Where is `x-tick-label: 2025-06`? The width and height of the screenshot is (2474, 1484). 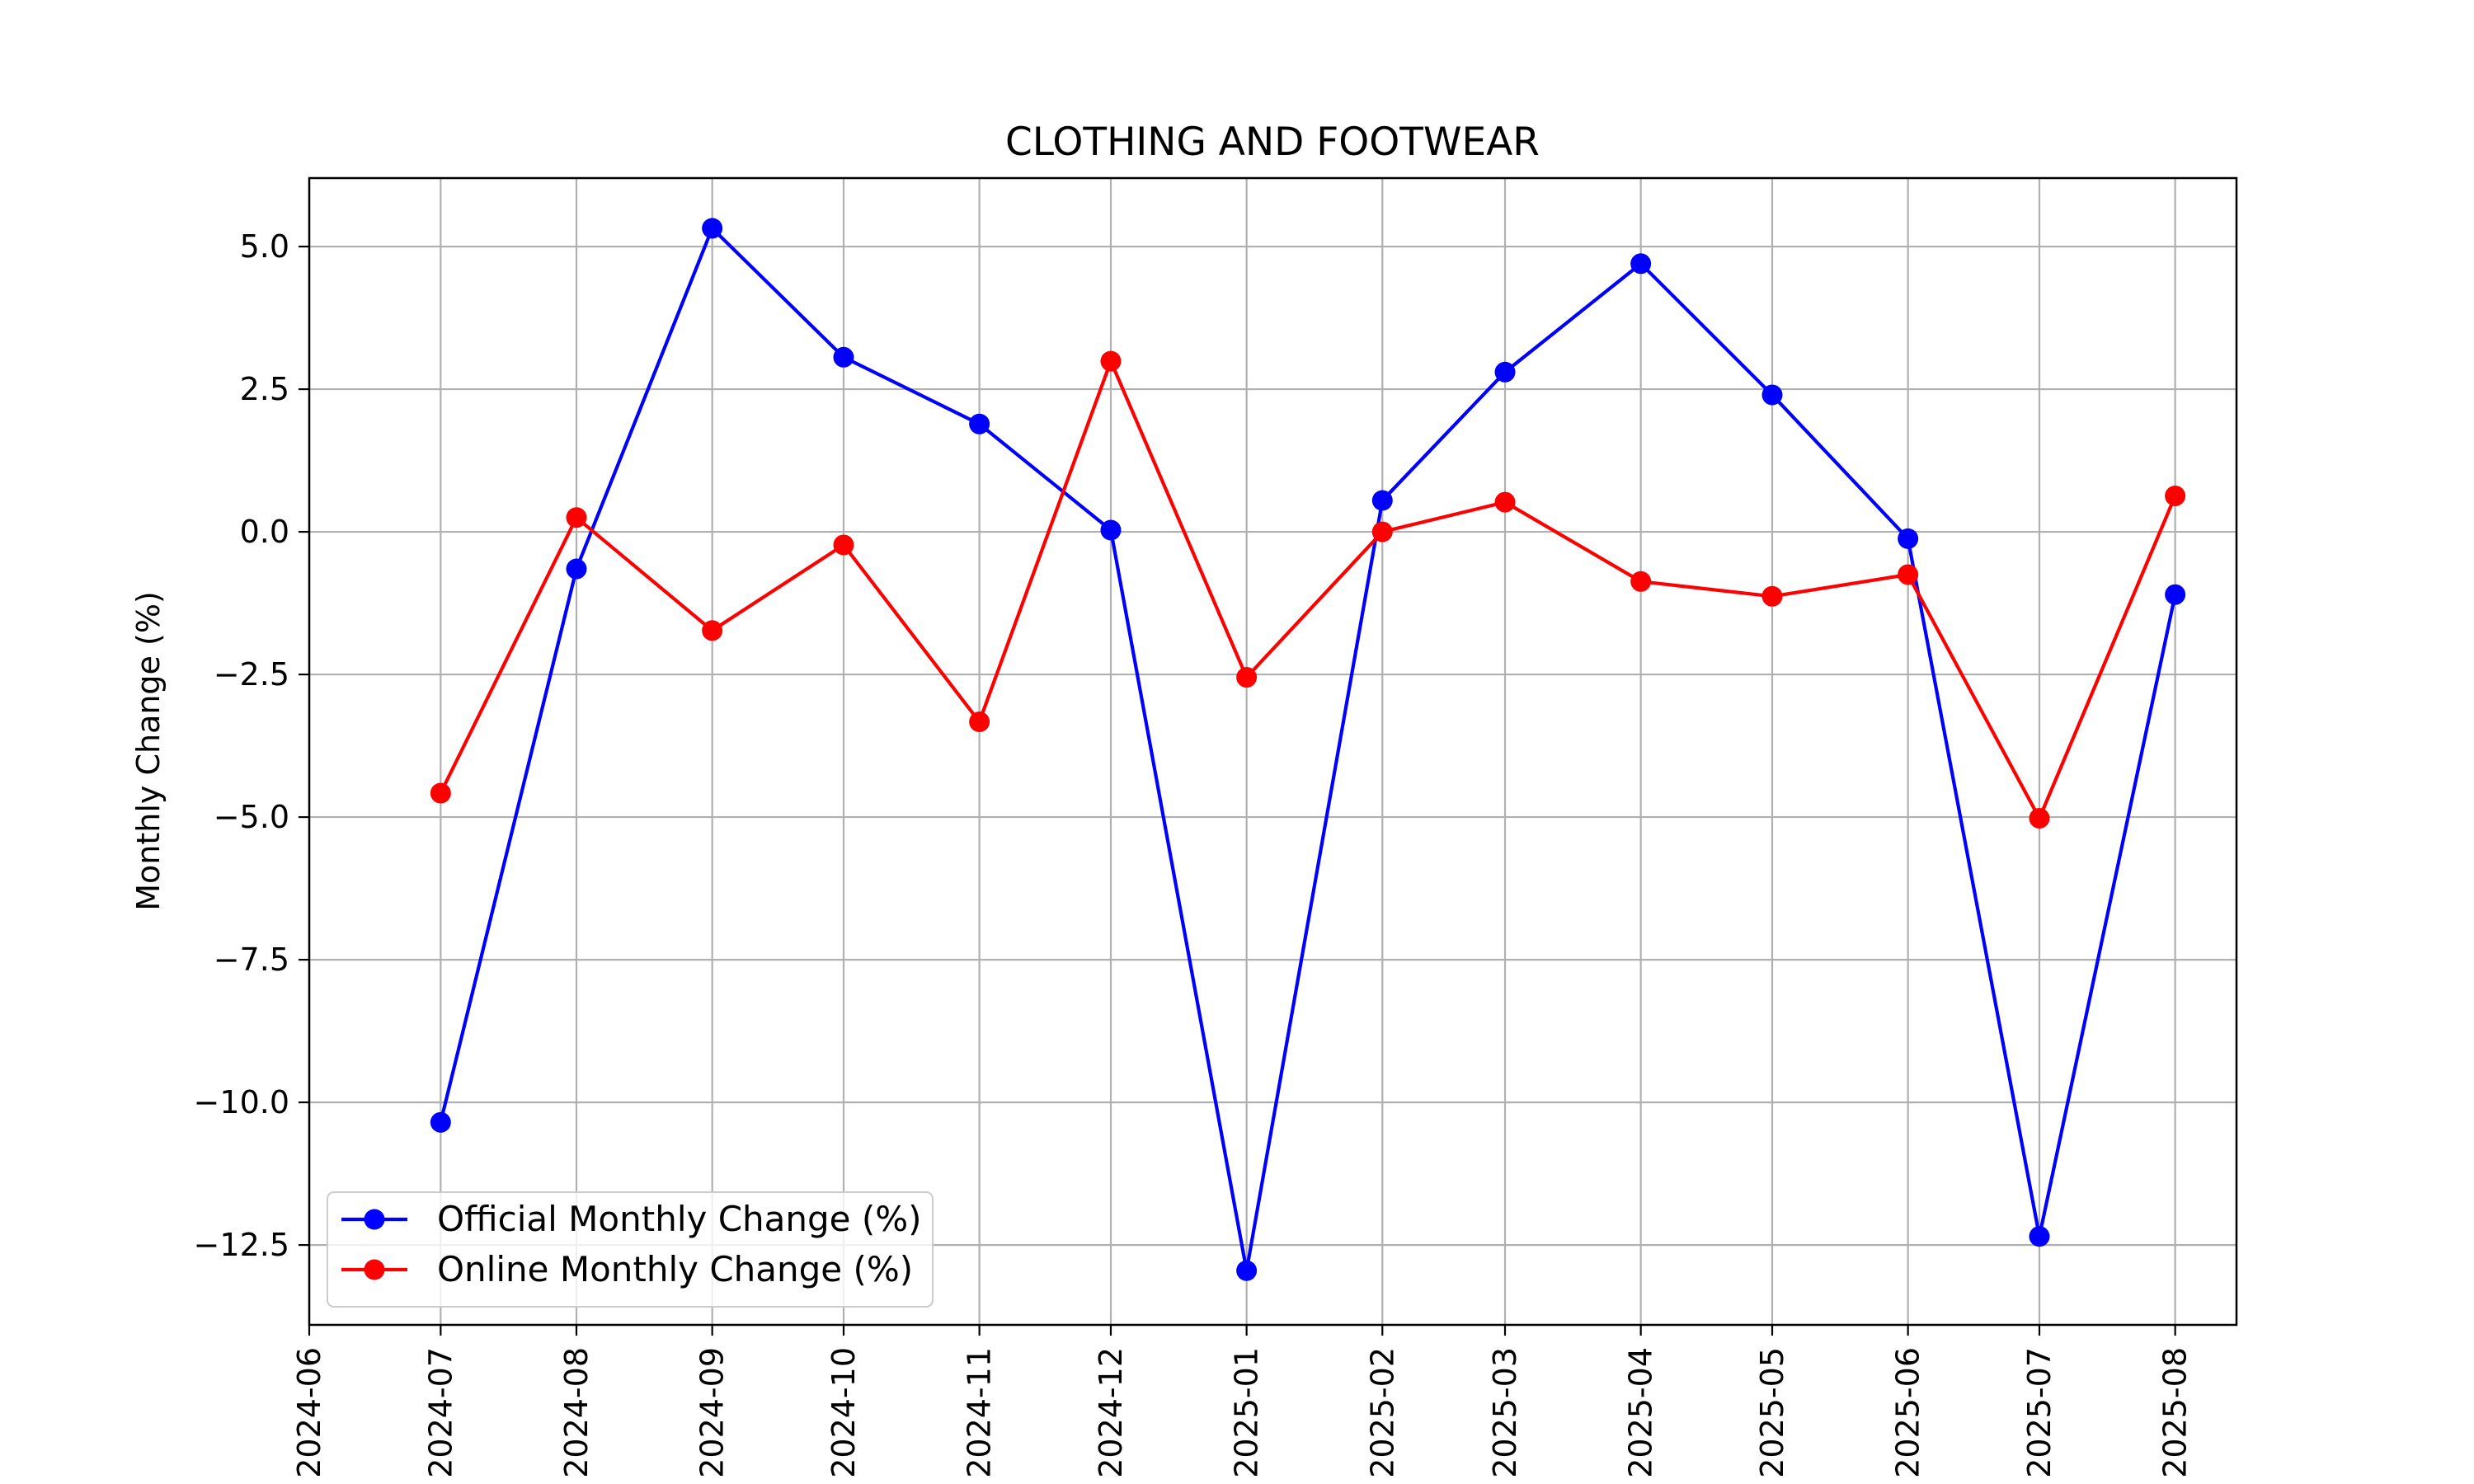
x-tick-label: 2025-06 is located at coordinates (1908, 1412).